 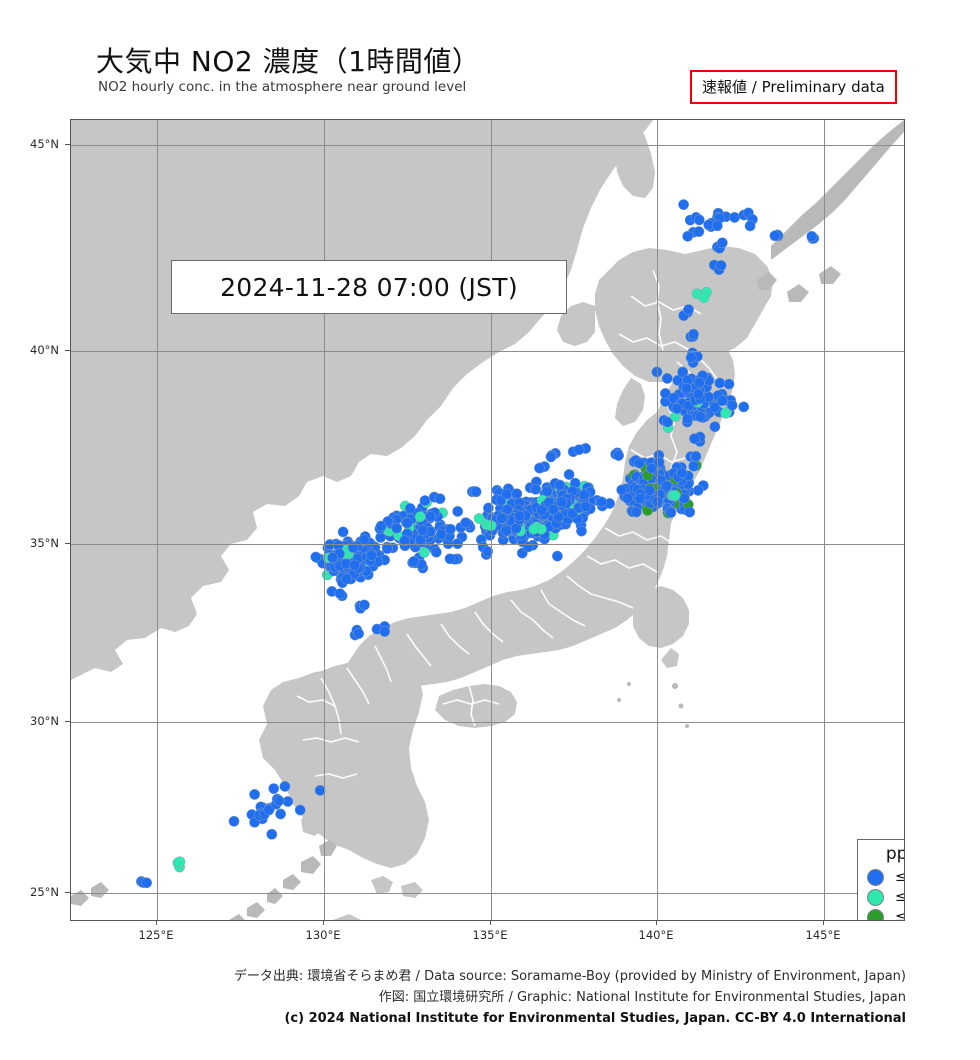 What do you see at coordinates (44, 892) in the screenshot?
I see `y-tick-25N: 25°N` at bounding box center [44, 892].